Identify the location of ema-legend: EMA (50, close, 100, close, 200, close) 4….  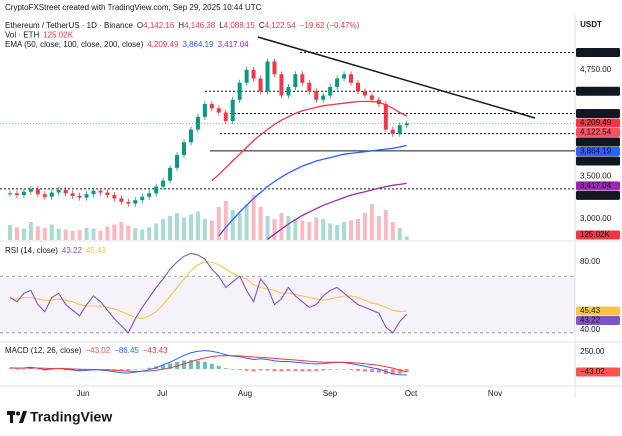
(127, 44).